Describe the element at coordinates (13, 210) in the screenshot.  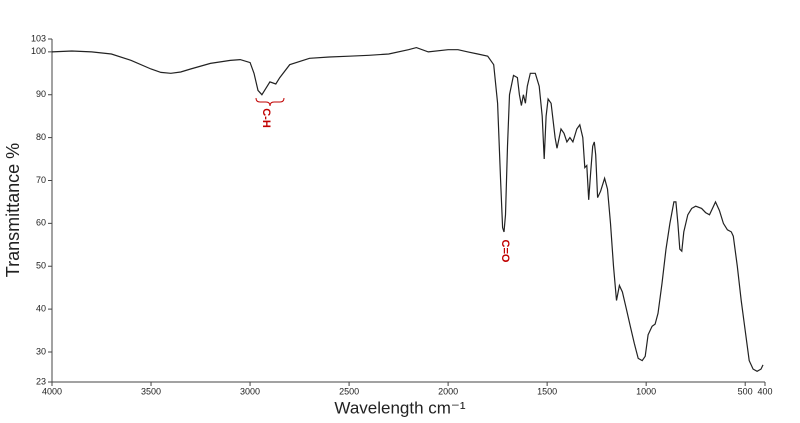
I see `y-axis-label: Transmittance %` at that location.